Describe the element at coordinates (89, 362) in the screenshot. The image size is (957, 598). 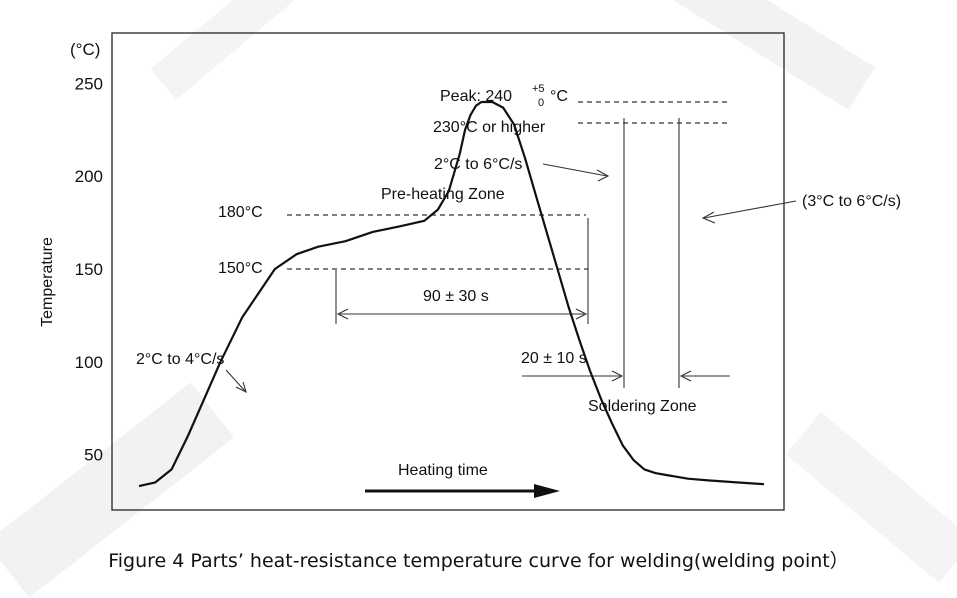
I see `y-tick-label: 100` at that location.